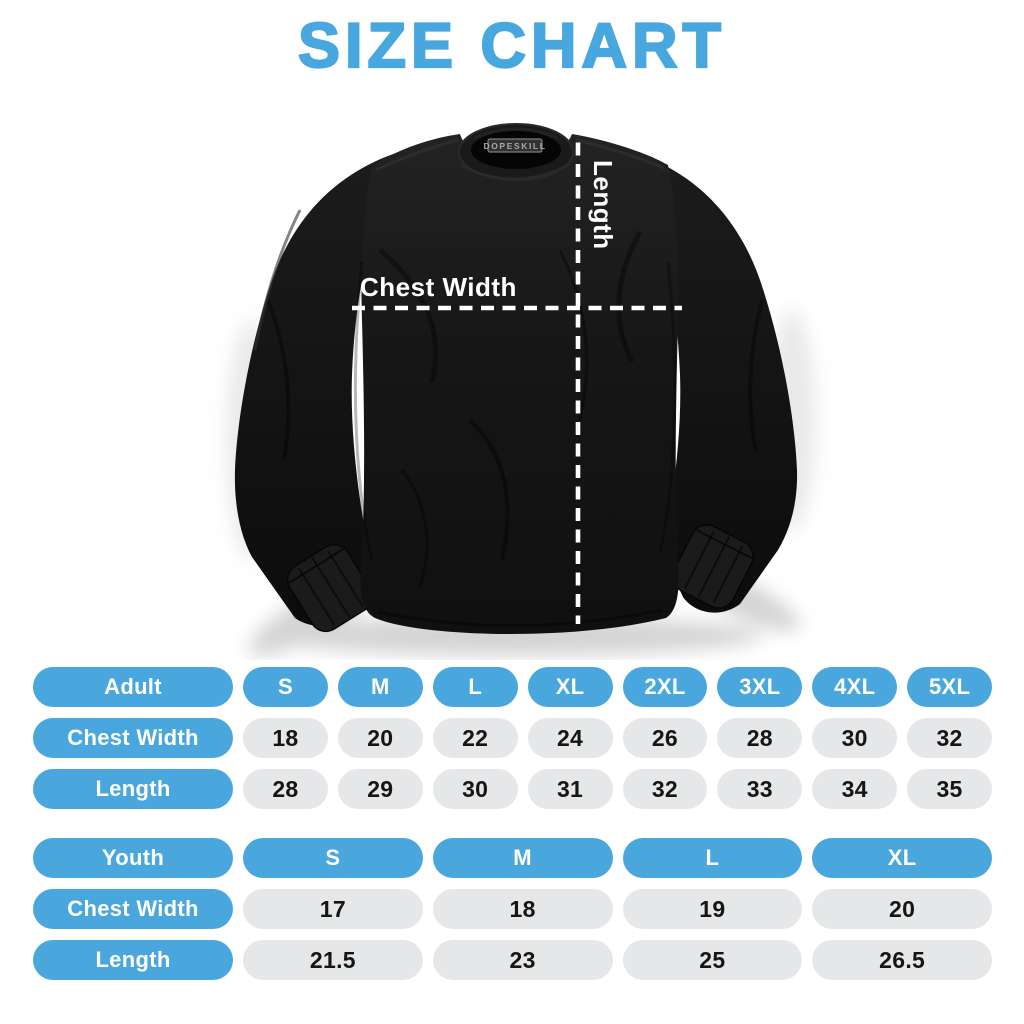  What do you see at coordinates (570, 738) in the screenshot?
I see `adult-chest-value: 24` at bounding box center [570, 738].